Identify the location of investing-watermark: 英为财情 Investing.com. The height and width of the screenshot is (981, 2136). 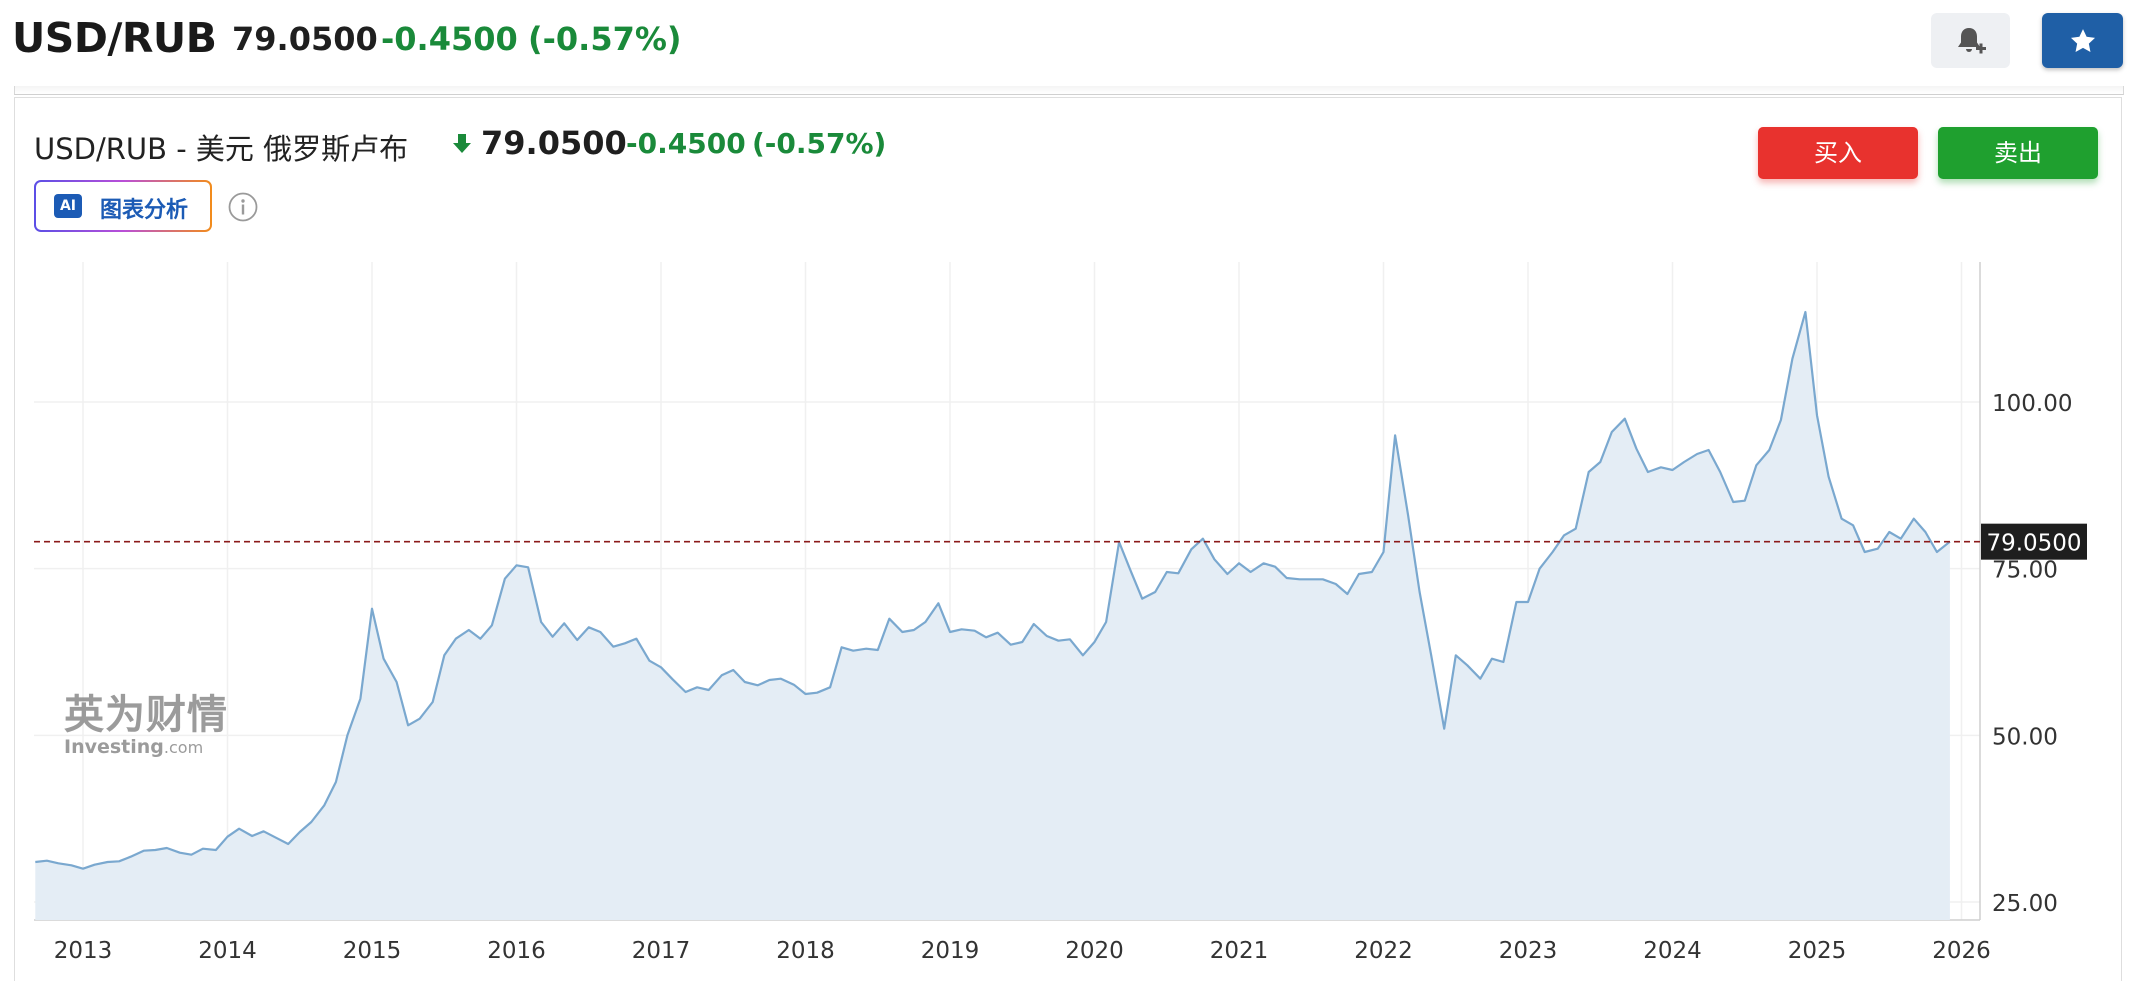
(146, 725).